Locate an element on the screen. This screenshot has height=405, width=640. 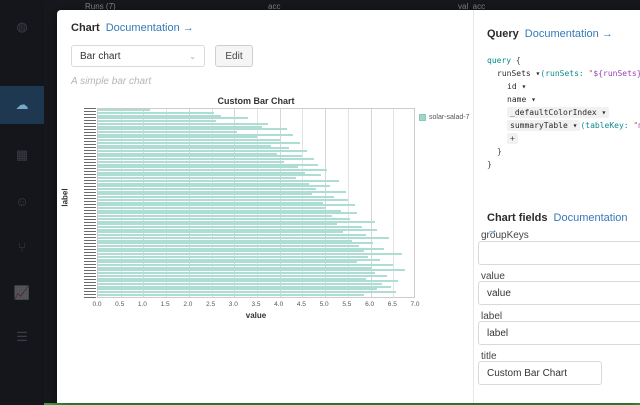
x-tick-label: 5.0 is located at coordinates (324, 304).